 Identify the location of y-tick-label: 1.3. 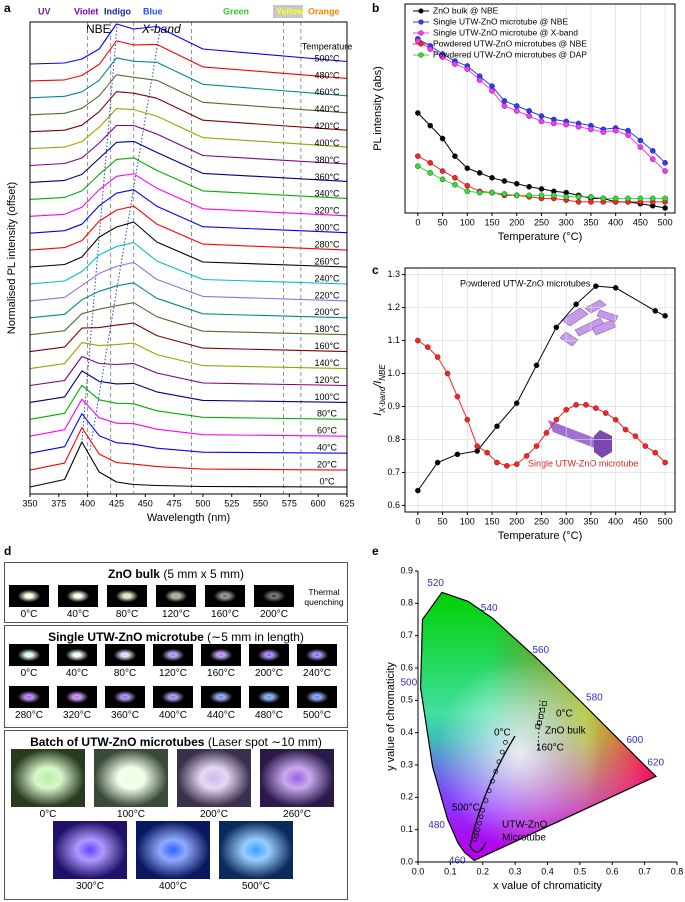
(393, 274).